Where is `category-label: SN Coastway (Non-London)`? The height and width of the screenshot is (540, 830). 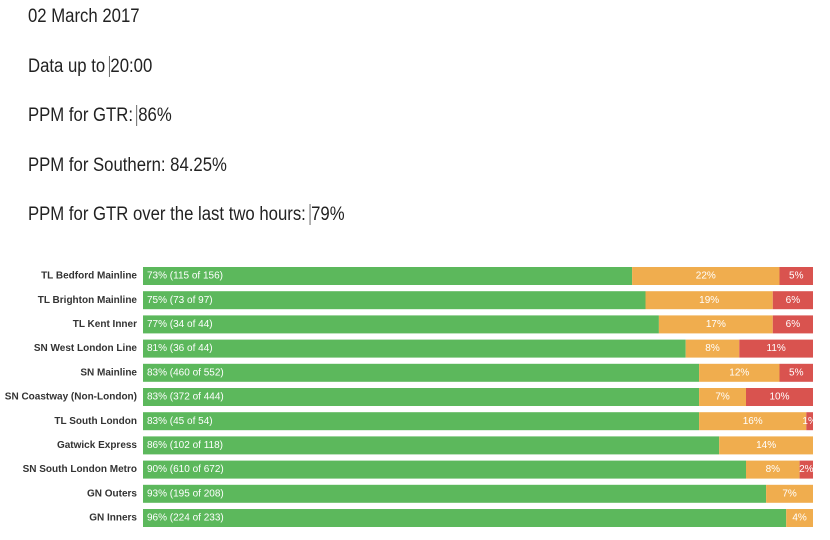 category-label: SN Coastway (Non-London) is located at coordinates (71, 397).